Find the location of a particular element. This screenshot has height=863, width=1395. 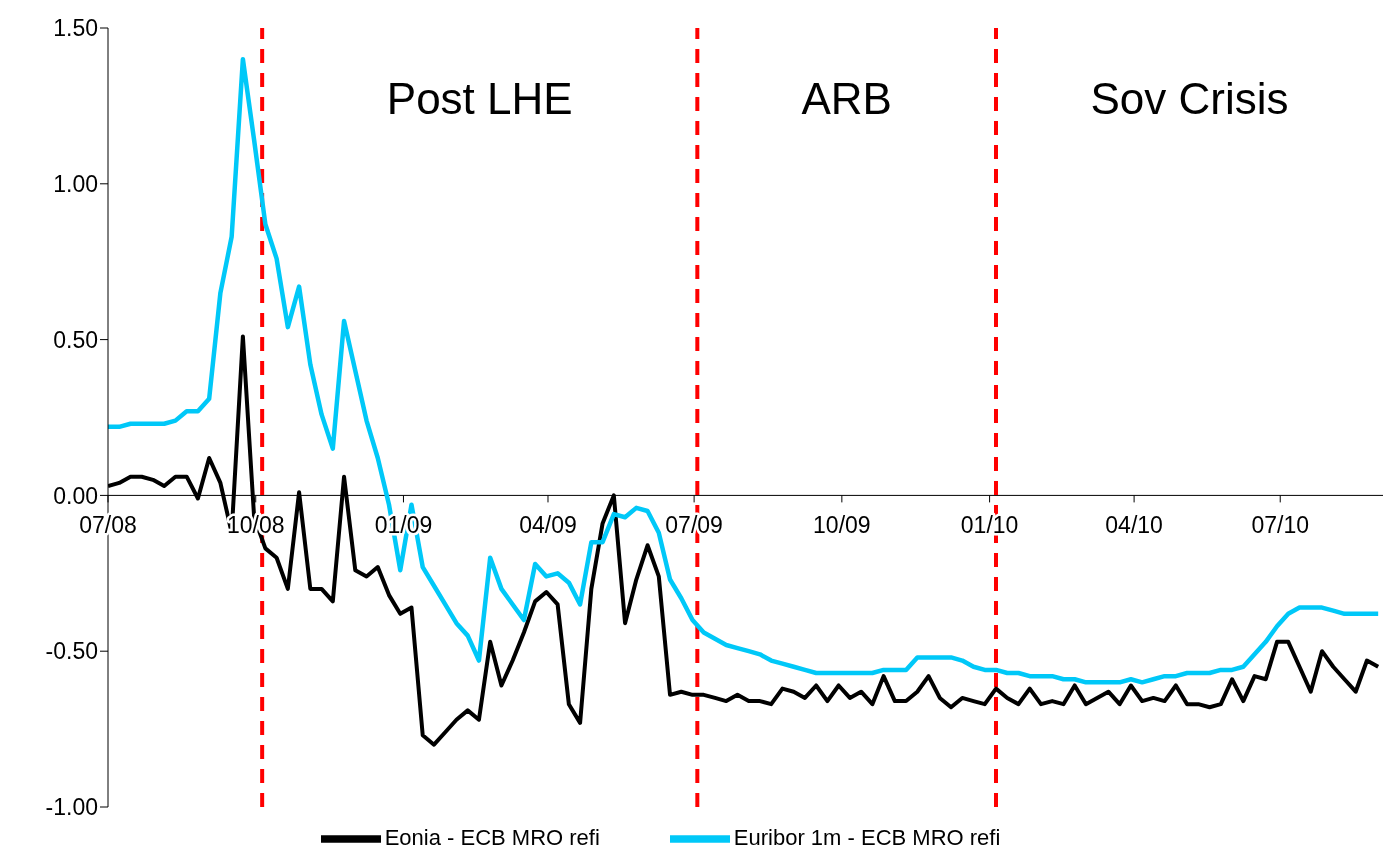

y-tick-label: -1.00 is located at coordinates (71, 807).